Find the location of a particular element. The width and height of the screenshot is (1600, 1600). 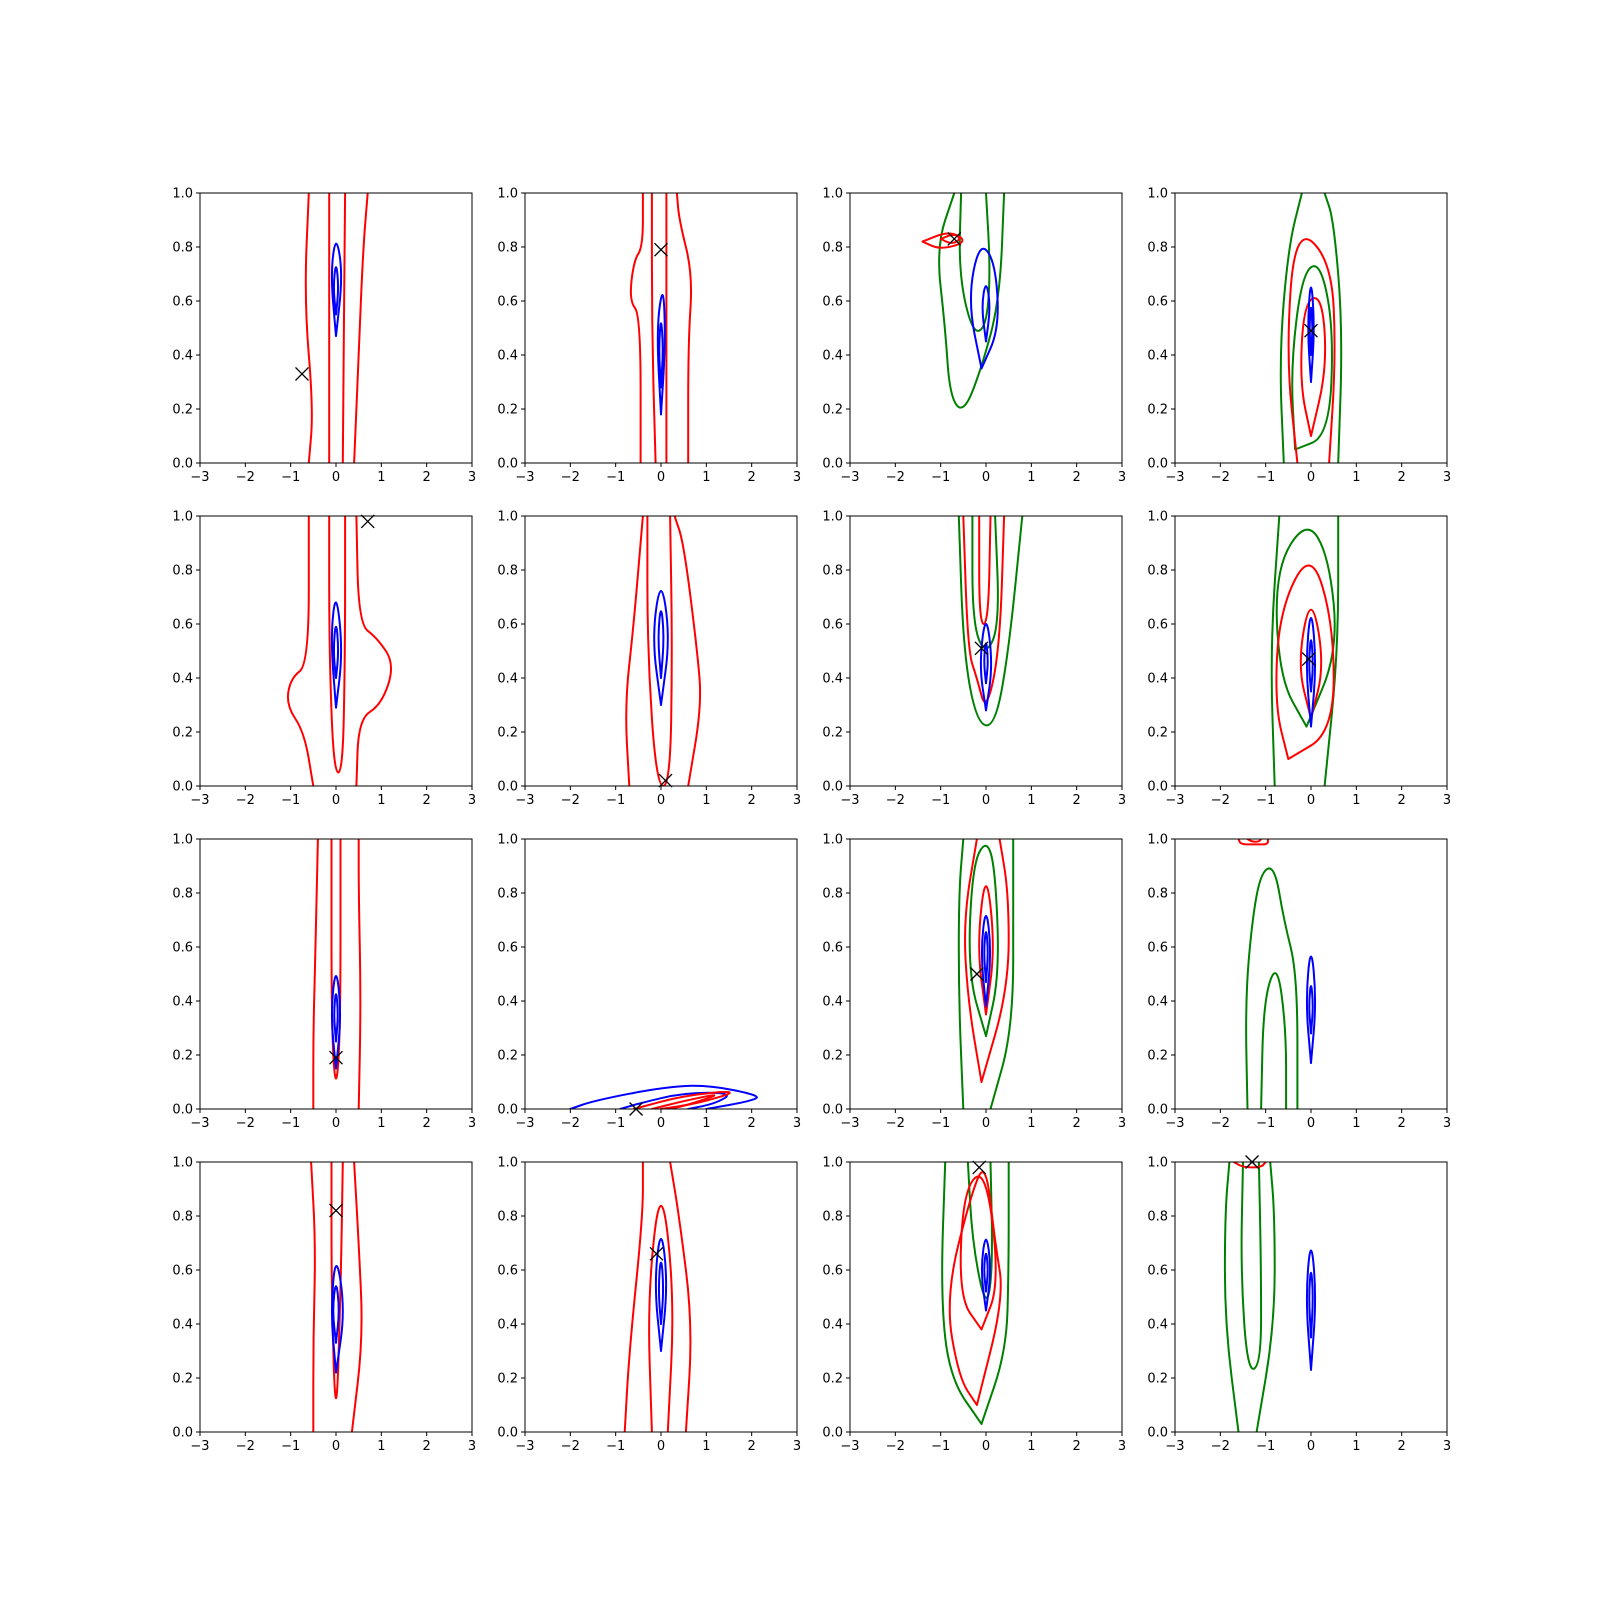

subplot-r2c4: −3 −2 −1 0 1 2 3 0.0 0.2 0.4 0.6 0.8 1.0 is located at coordinates (1299, 659).